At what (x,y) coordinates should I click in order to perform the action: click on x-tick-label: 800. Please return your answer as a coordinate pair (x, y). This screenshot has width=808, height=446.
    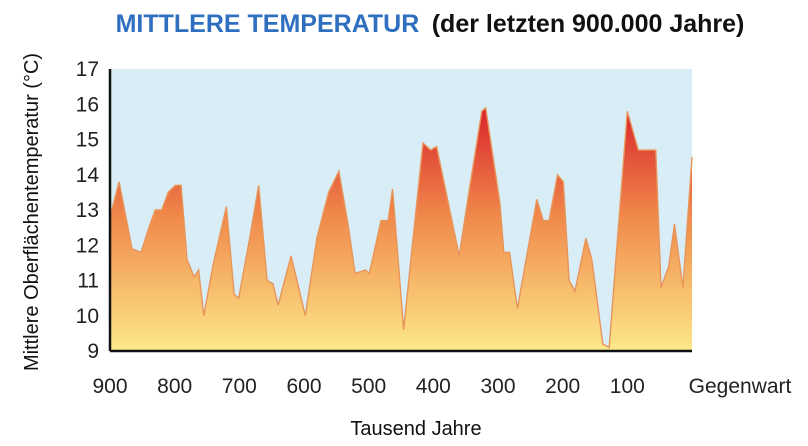
    Looking at the image, I should click on (174, 386).